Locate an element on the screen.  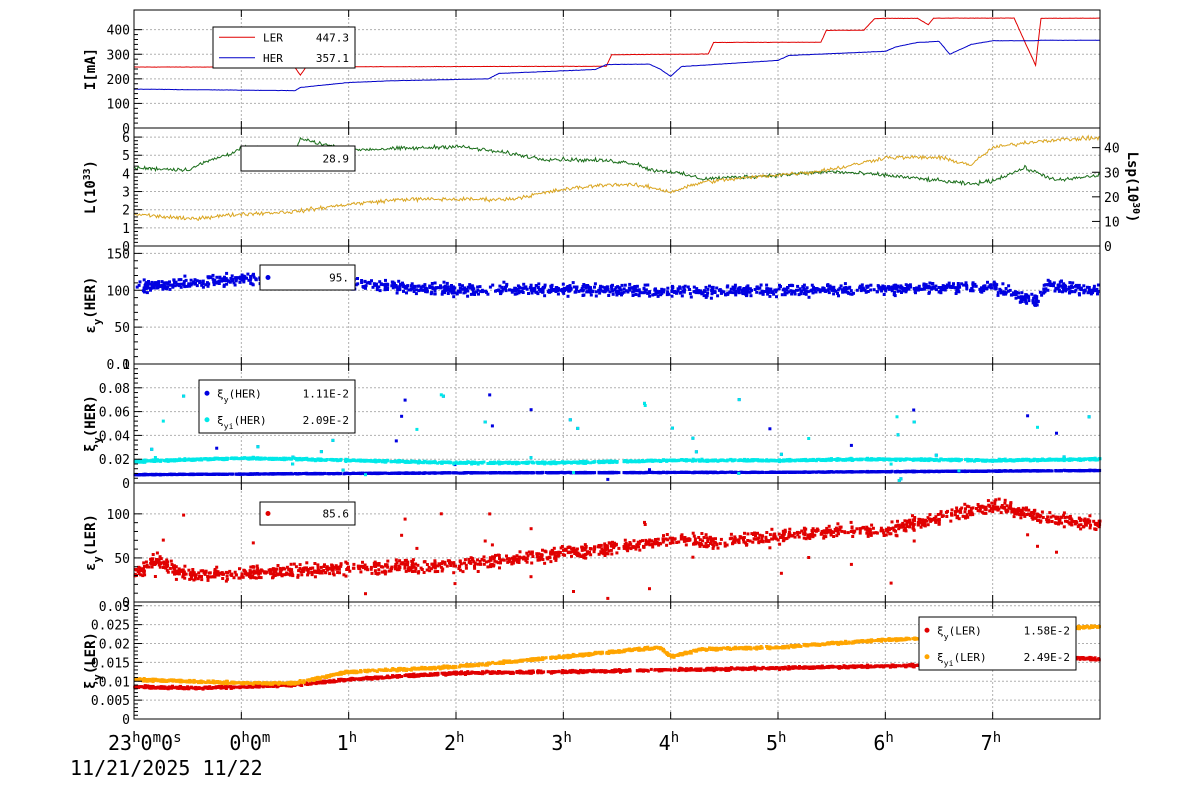
y-axis-label: ξy(HER) is located at coordinates (93, 423).